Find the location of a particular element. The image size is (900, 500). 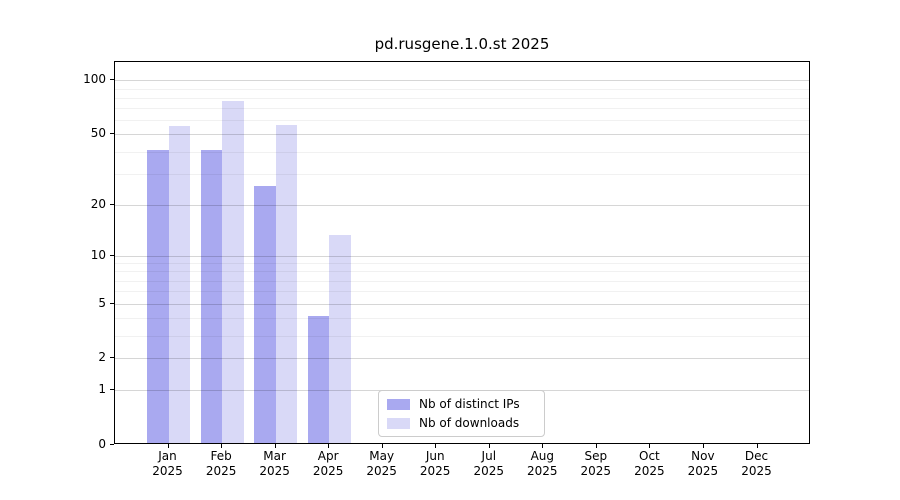

legend-item-downloads: Nb of downloads is located at coordinates (461, 423).